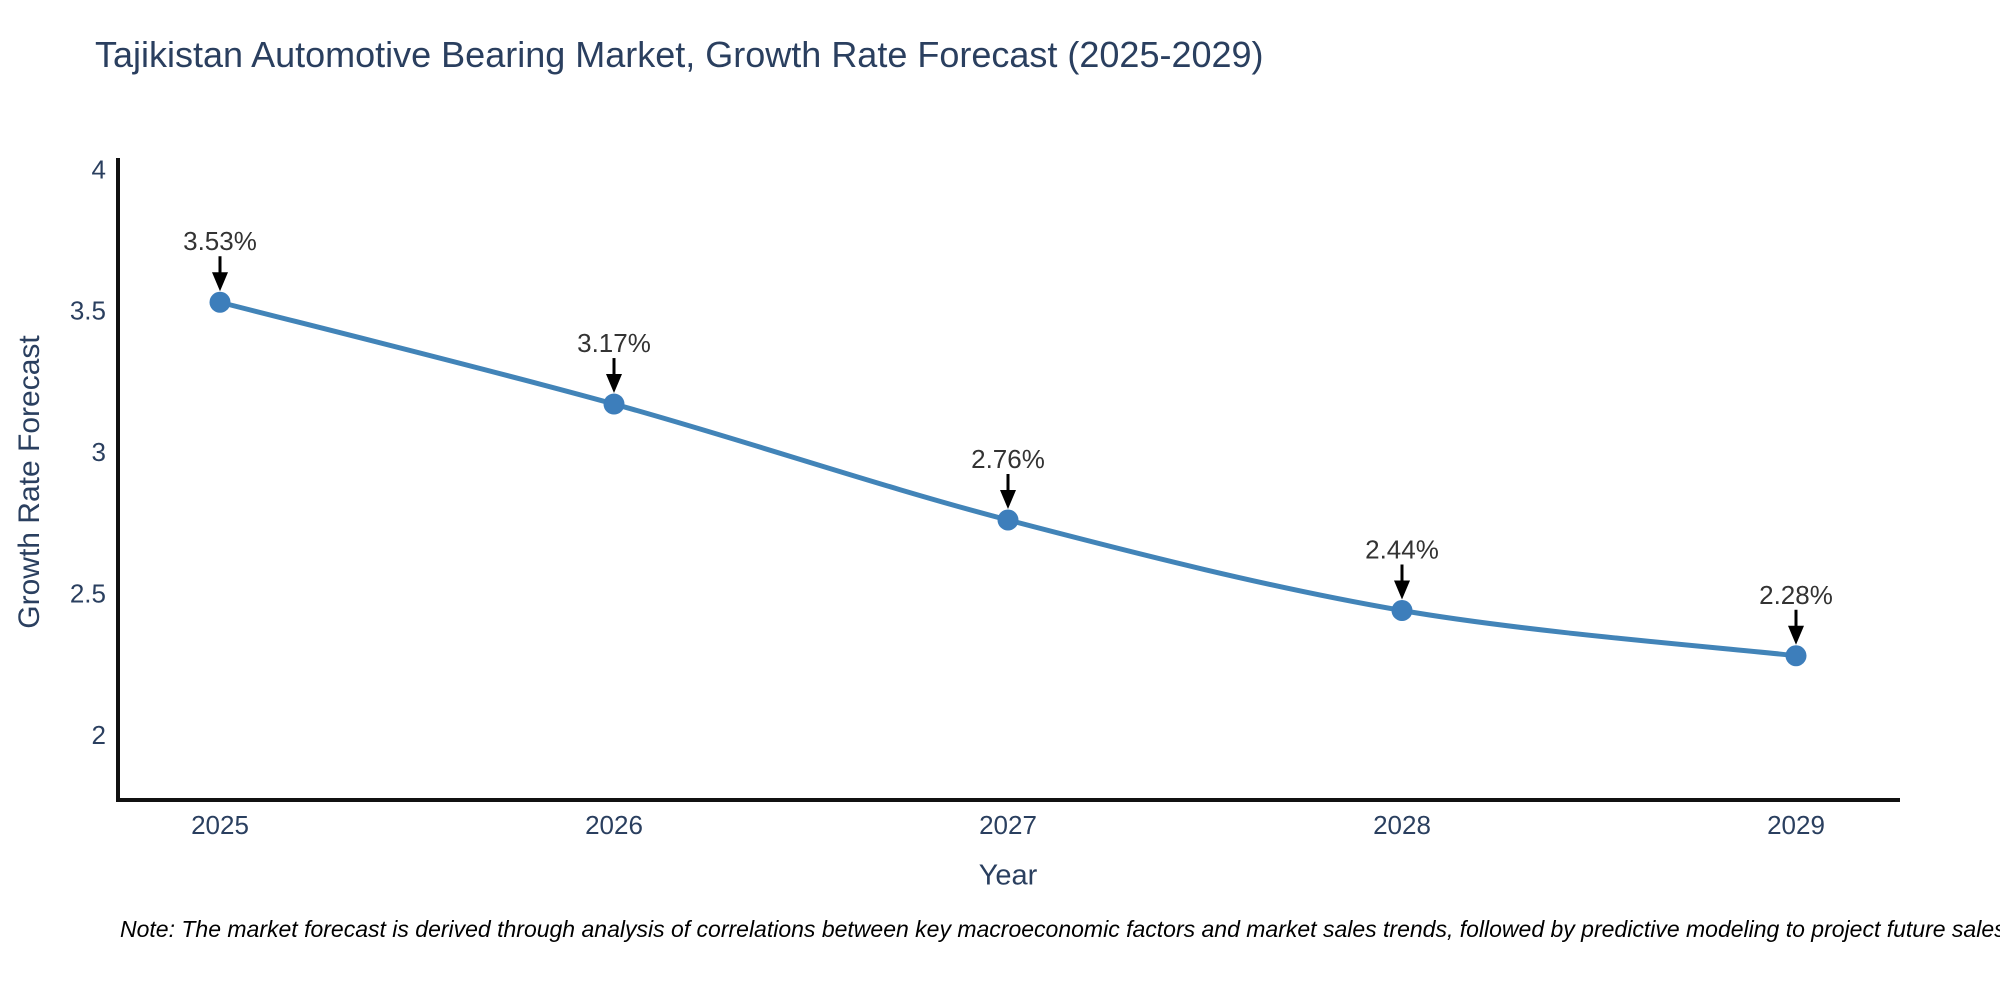 The width and height of the screenshot is (2000, 1000). Describe the element at coordinates (614, 825) in the screenshot. I see `x-tick-label: 2026` at that location.